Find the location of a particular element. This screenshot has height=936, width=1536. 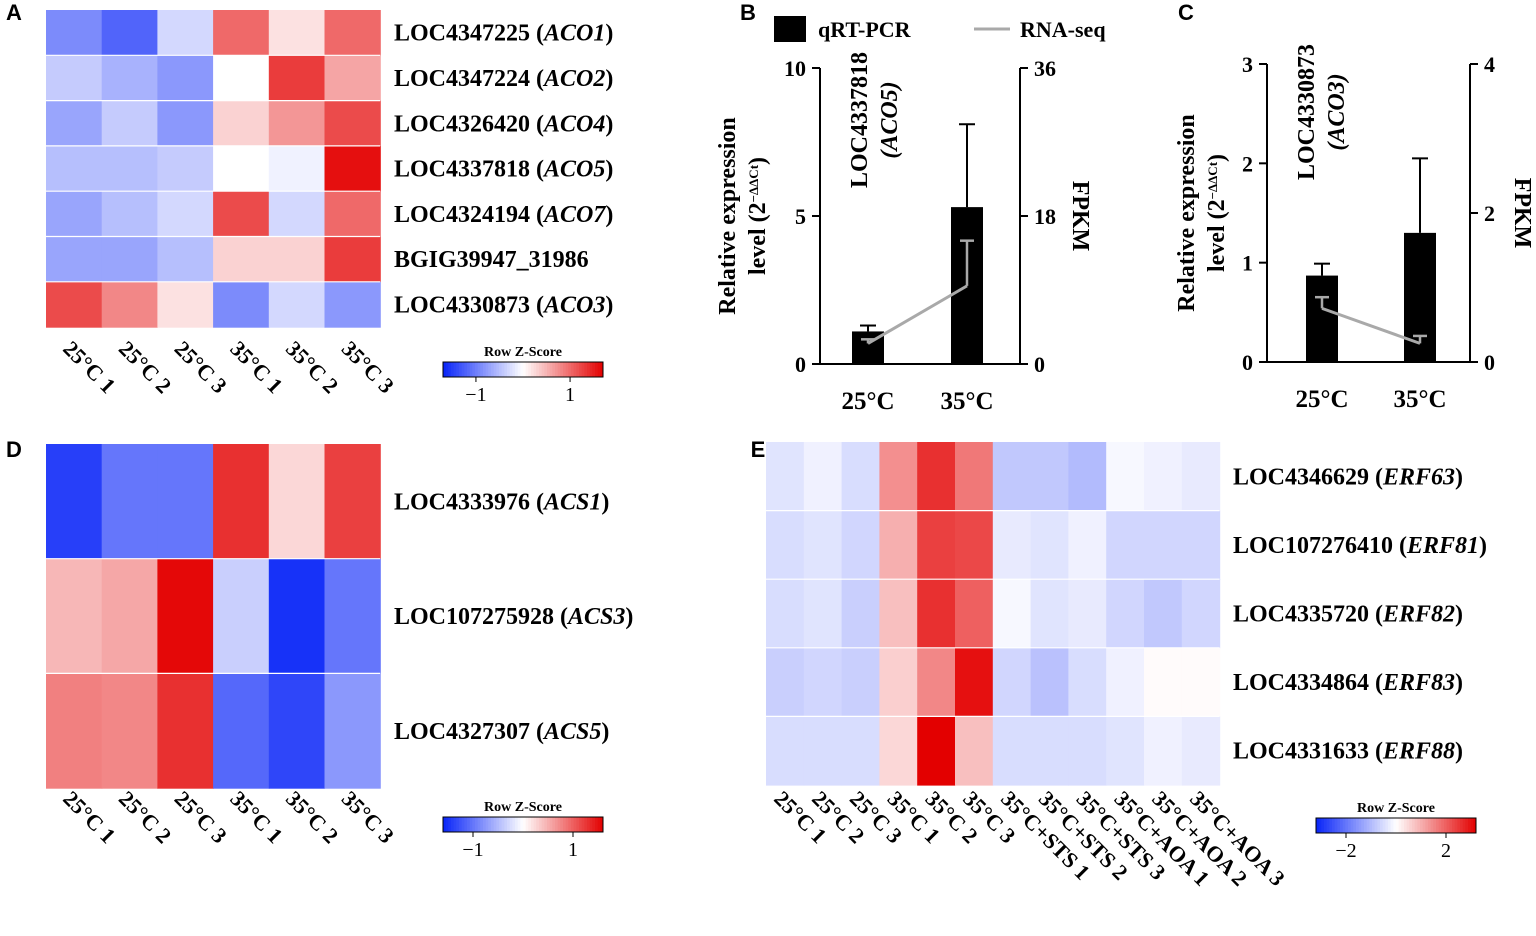

legend-title: Row Z-Score is located at coordinates (523, 807).